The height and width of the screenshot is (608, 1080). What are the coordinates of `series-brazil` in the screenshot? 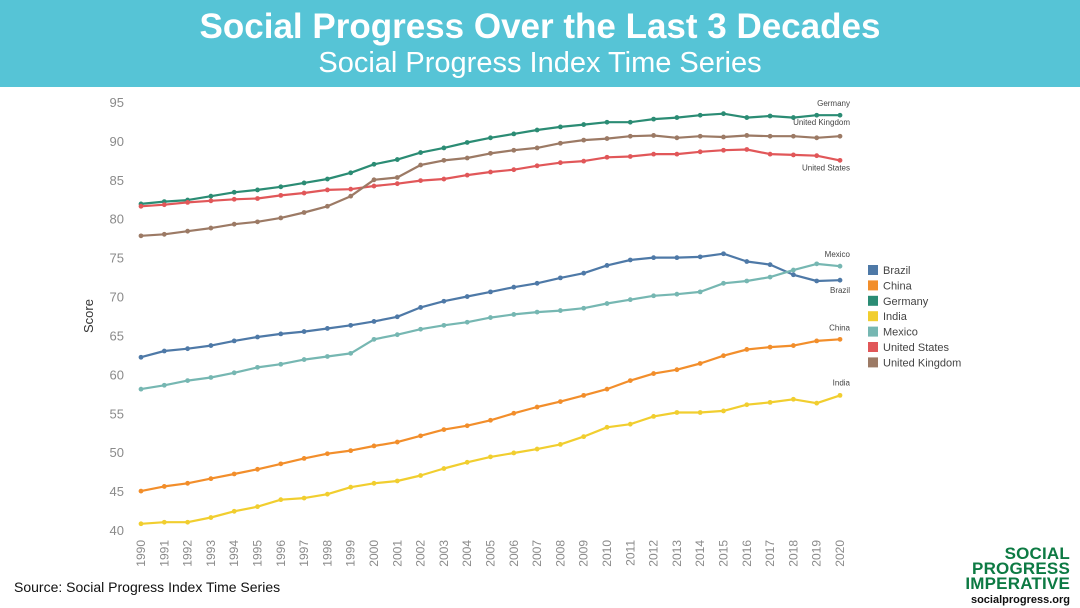 It's located at (490, 305).